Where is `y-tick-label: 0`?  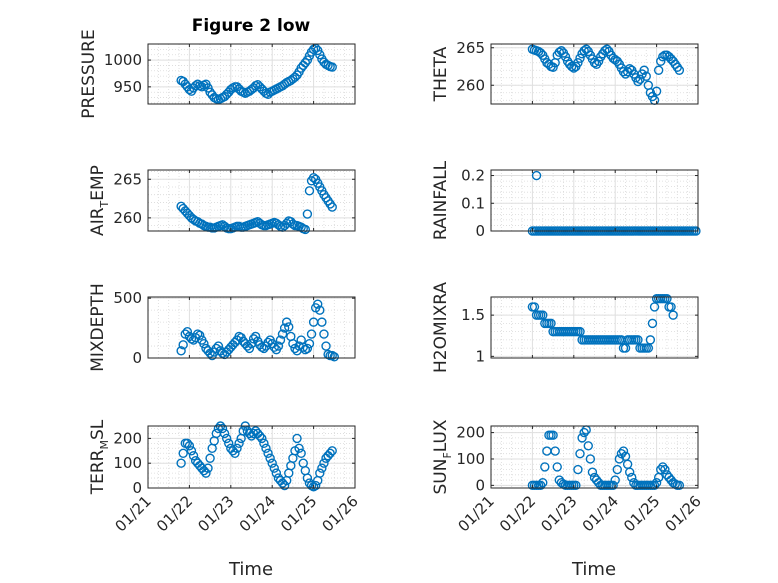 y-tick-label: 0 is located at coordinates (137, 488).